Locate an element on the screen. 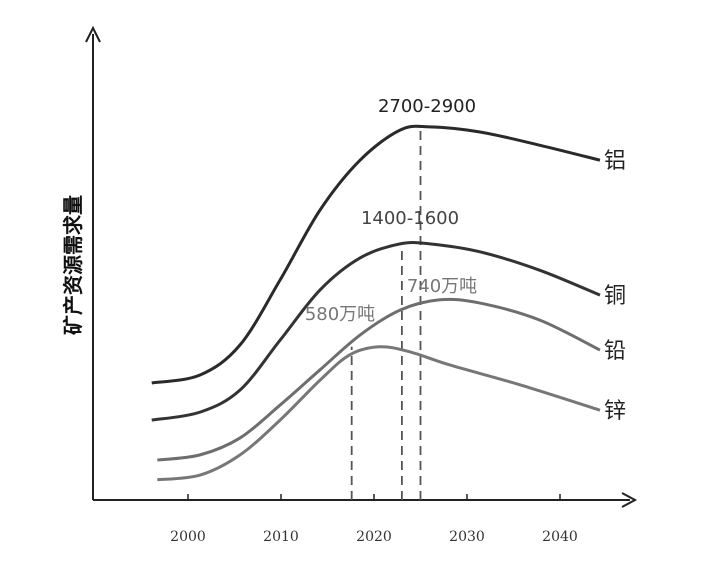 The image size is (704, 569). y-axis-label: 矿产资源需求量 is located at coordinates (73, 265).